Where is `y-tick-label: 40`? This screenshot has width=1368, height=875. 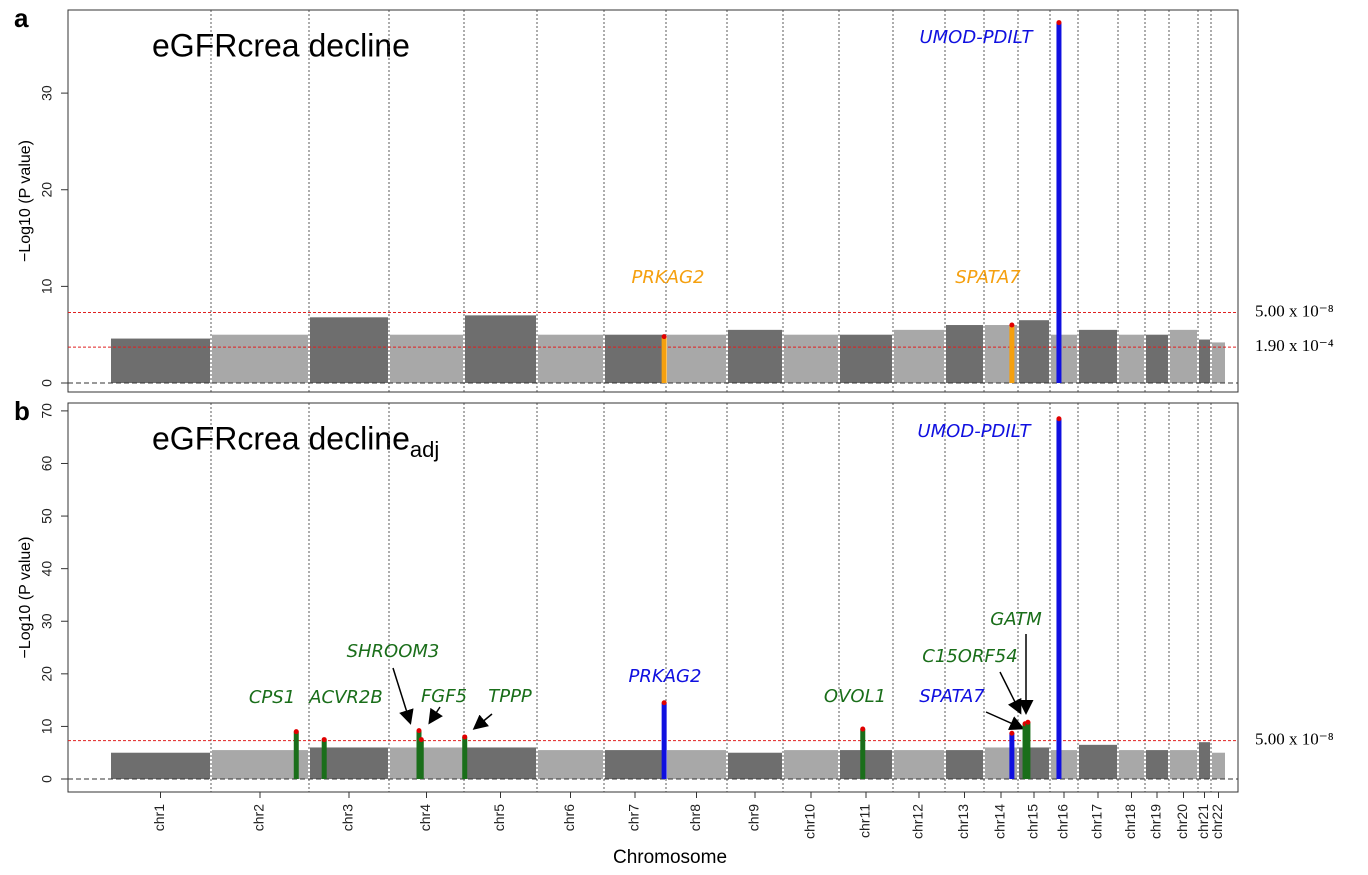
y-tick-label: 40 is located at coordinates (47, 569).